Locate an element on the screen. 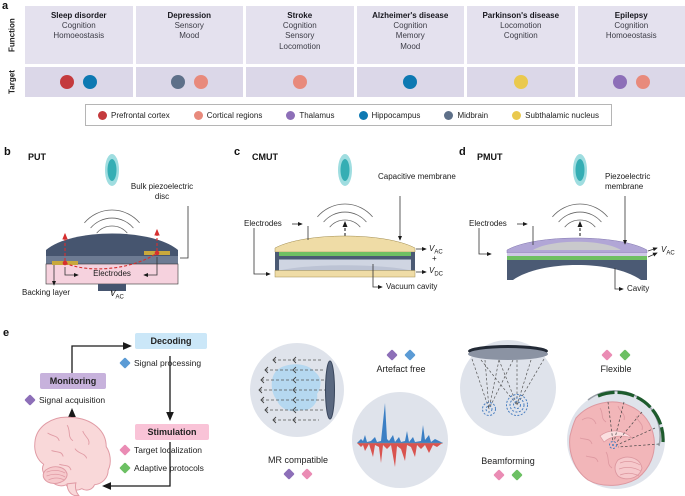  panel-c-letter: c is located at coordinates (237, 152).